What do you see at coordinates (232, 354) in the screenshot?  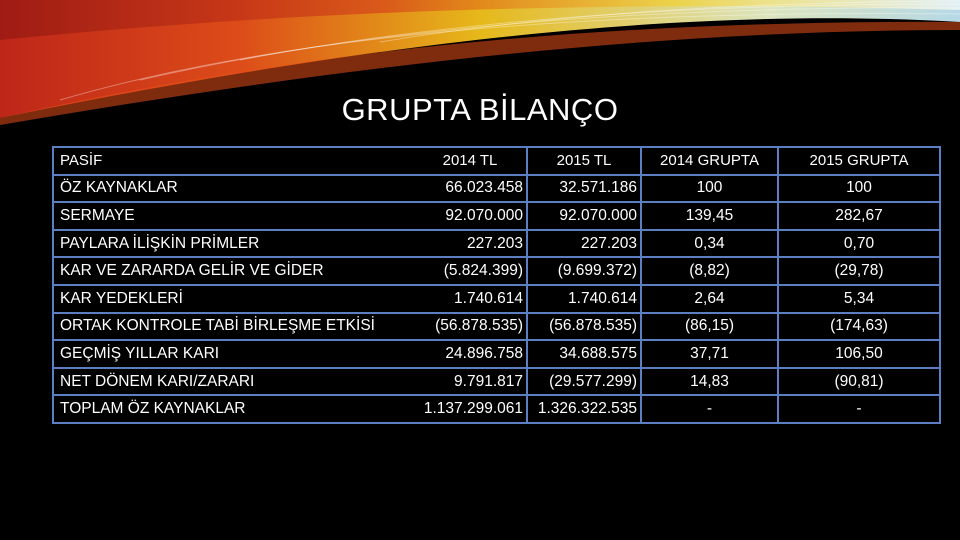 I see `row-label: GEÇMİŞ YILLAR KARI` at bounding box center [232, 354].